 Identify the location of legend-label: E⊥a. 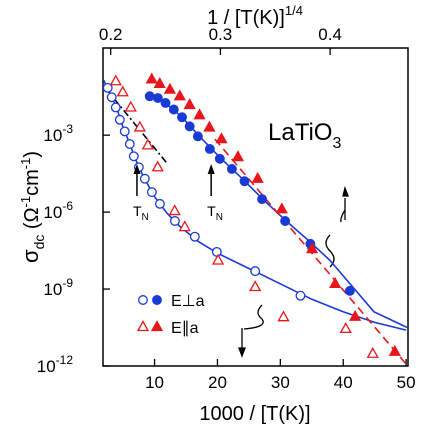
(188, 301).